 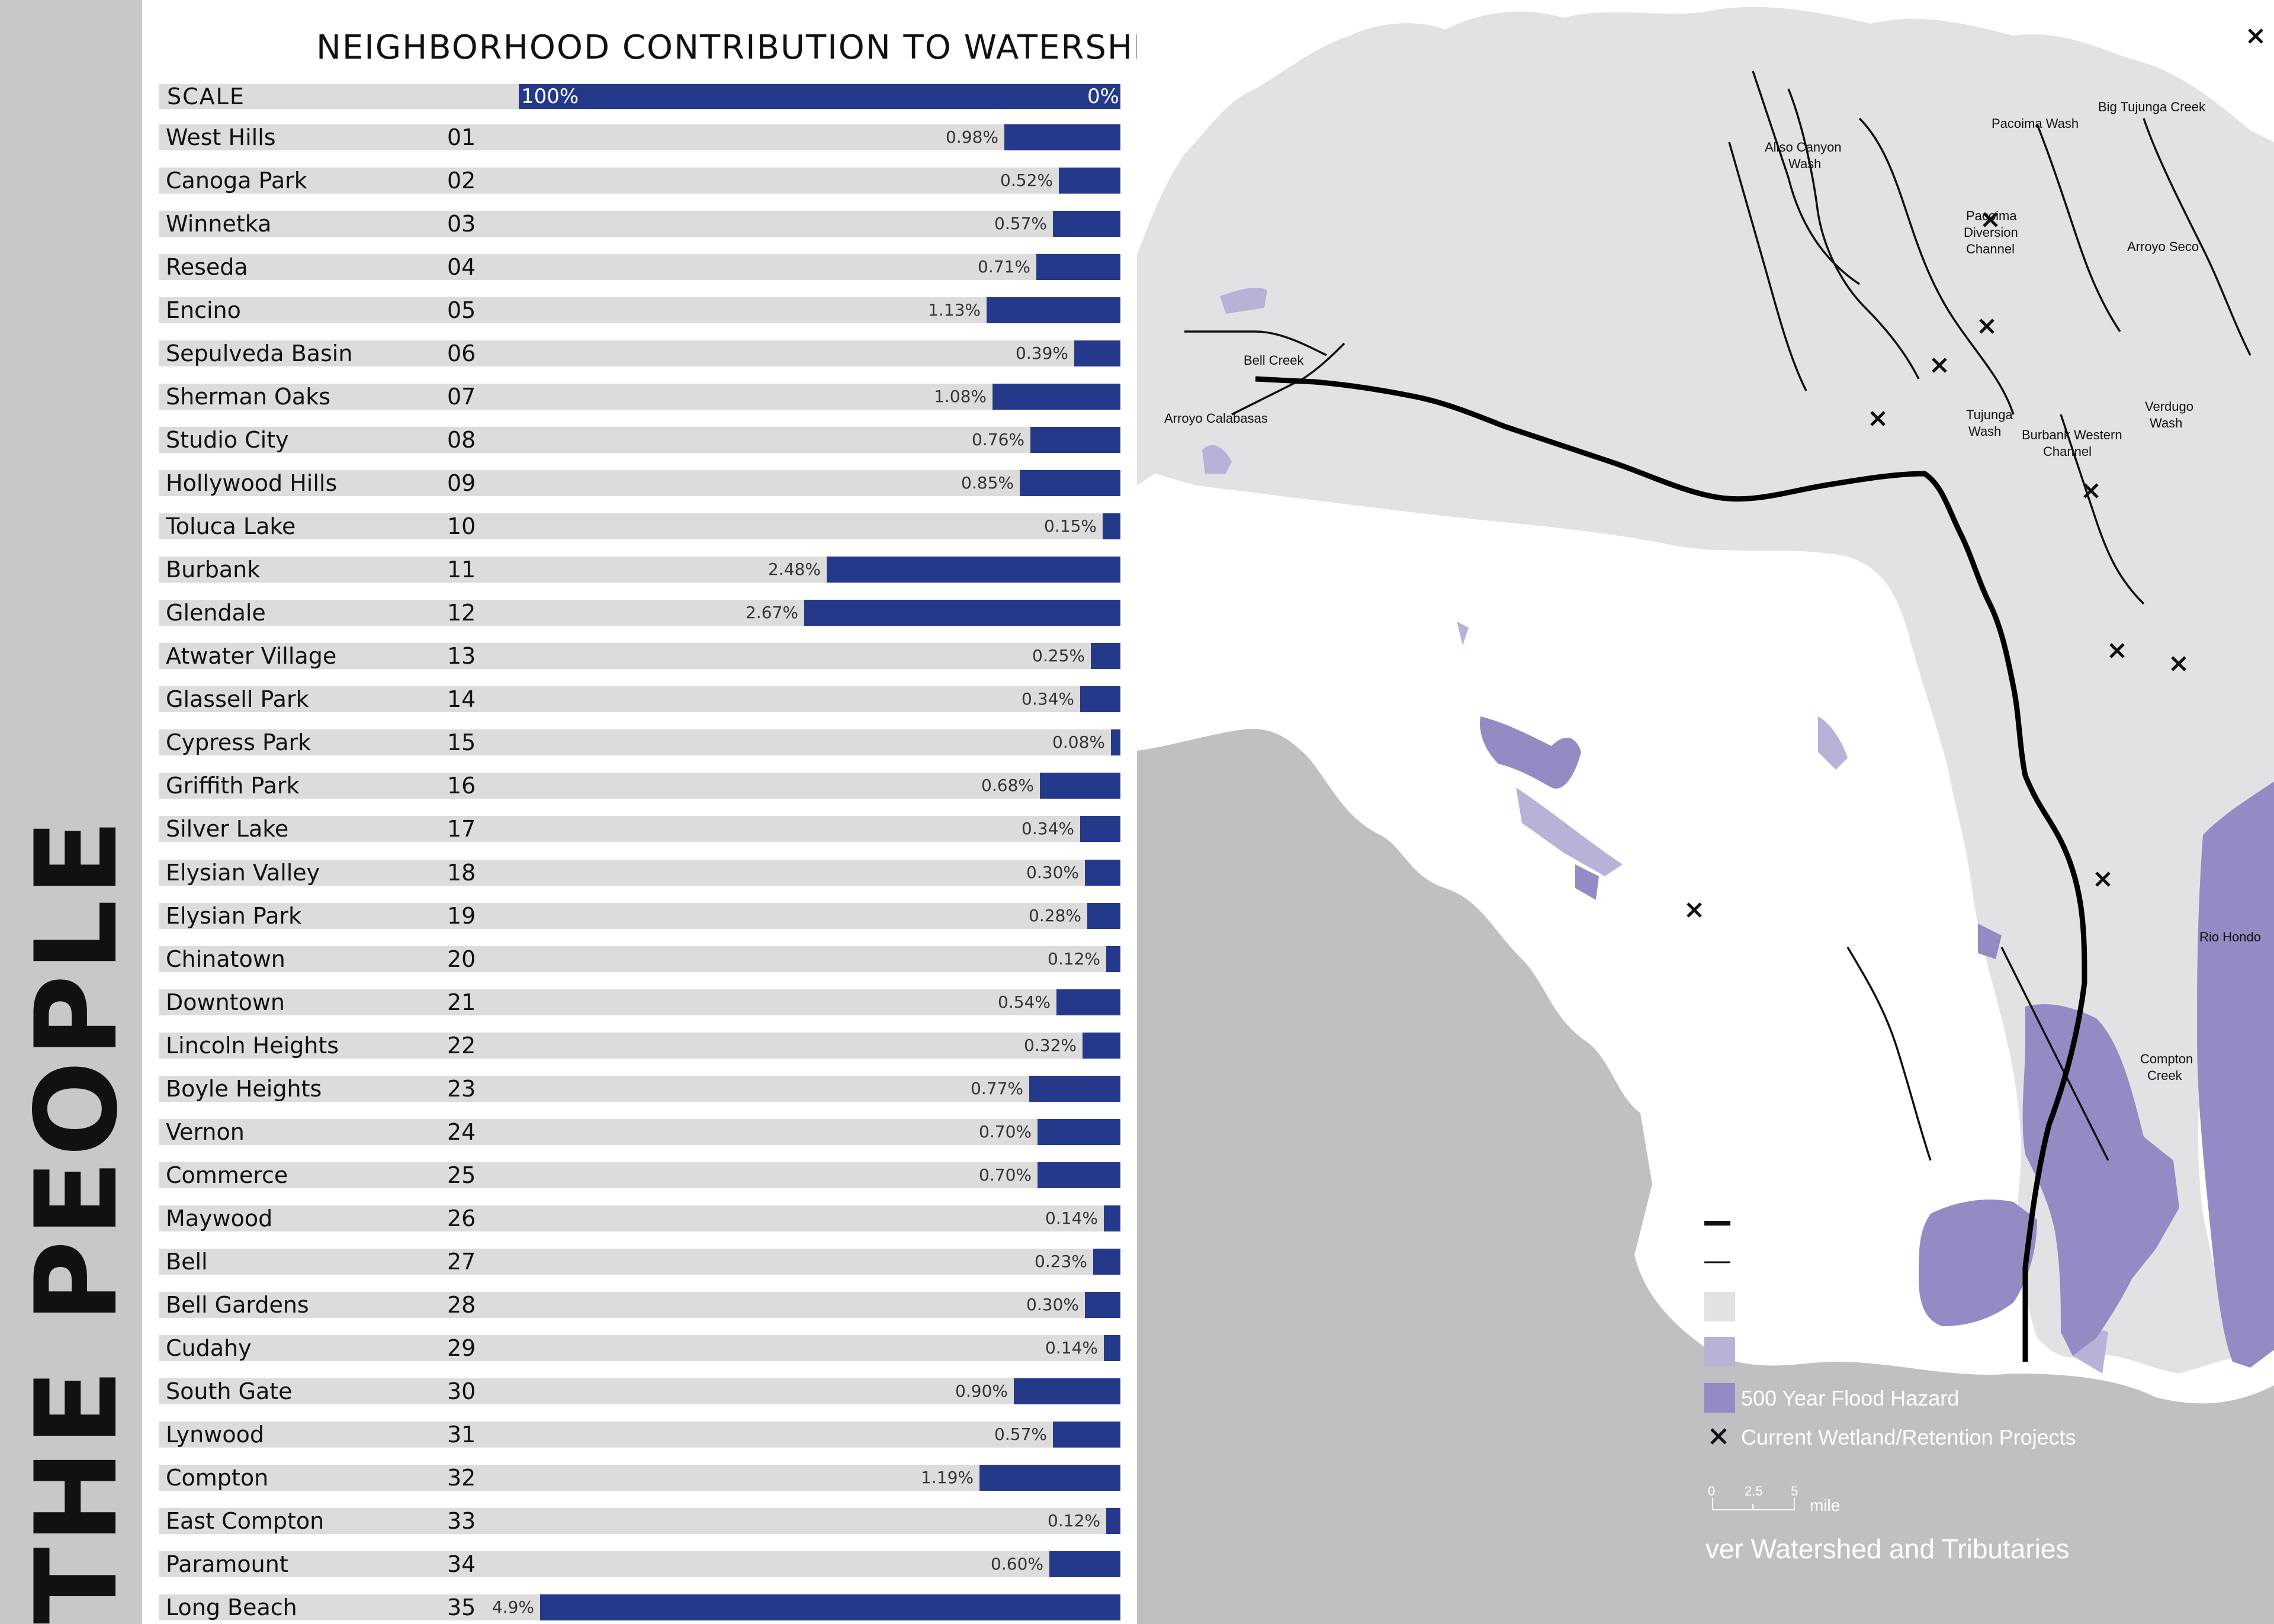 I want to click on row-neighborhood-name: Glendale, so click(x=216, y=613).